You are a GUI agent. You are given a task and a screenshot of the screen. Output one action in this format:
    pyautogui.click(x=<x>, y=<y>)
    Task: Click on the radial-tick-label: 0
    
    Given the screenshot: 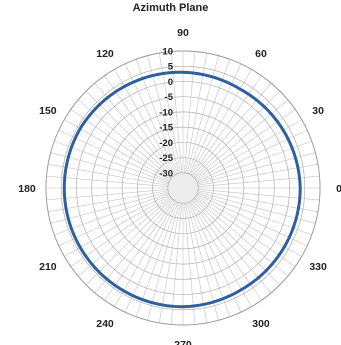 What is the action you would take?
    pyautogui.click(x=170, y=82)
    